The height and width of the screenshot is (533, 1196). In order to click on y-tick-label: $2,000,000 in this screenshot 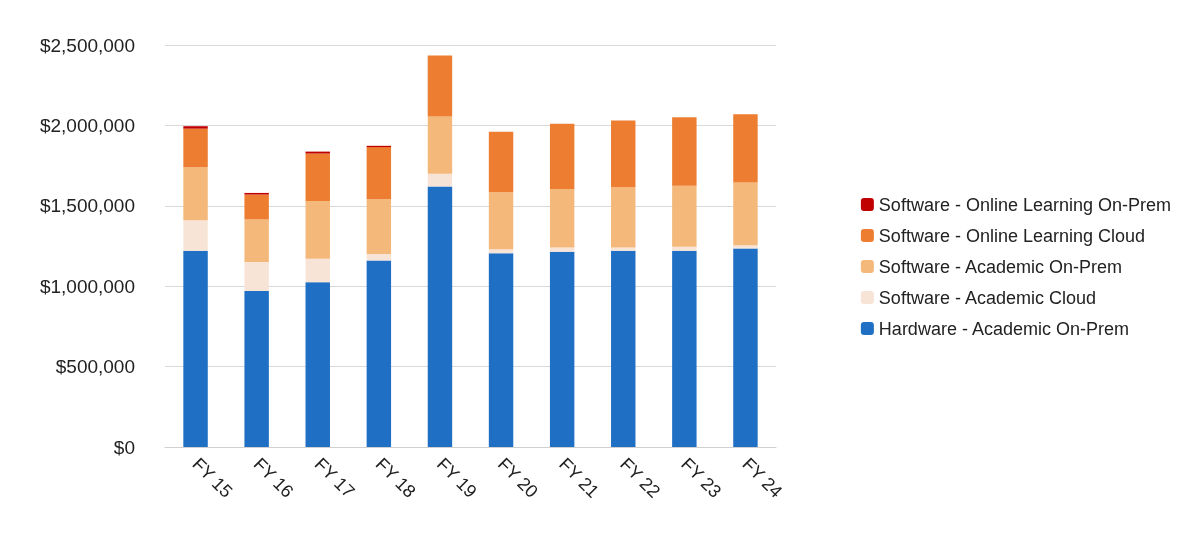, I will do `click(87, 125)`.